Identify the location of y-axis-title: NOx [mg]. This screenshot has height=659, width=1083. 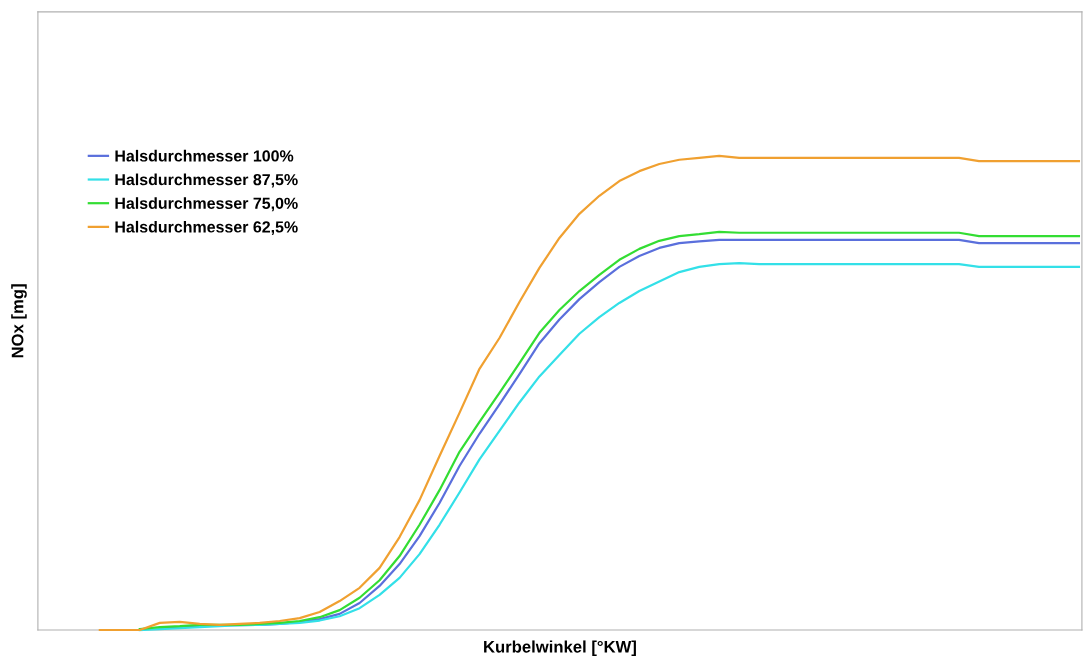
(19, 321).